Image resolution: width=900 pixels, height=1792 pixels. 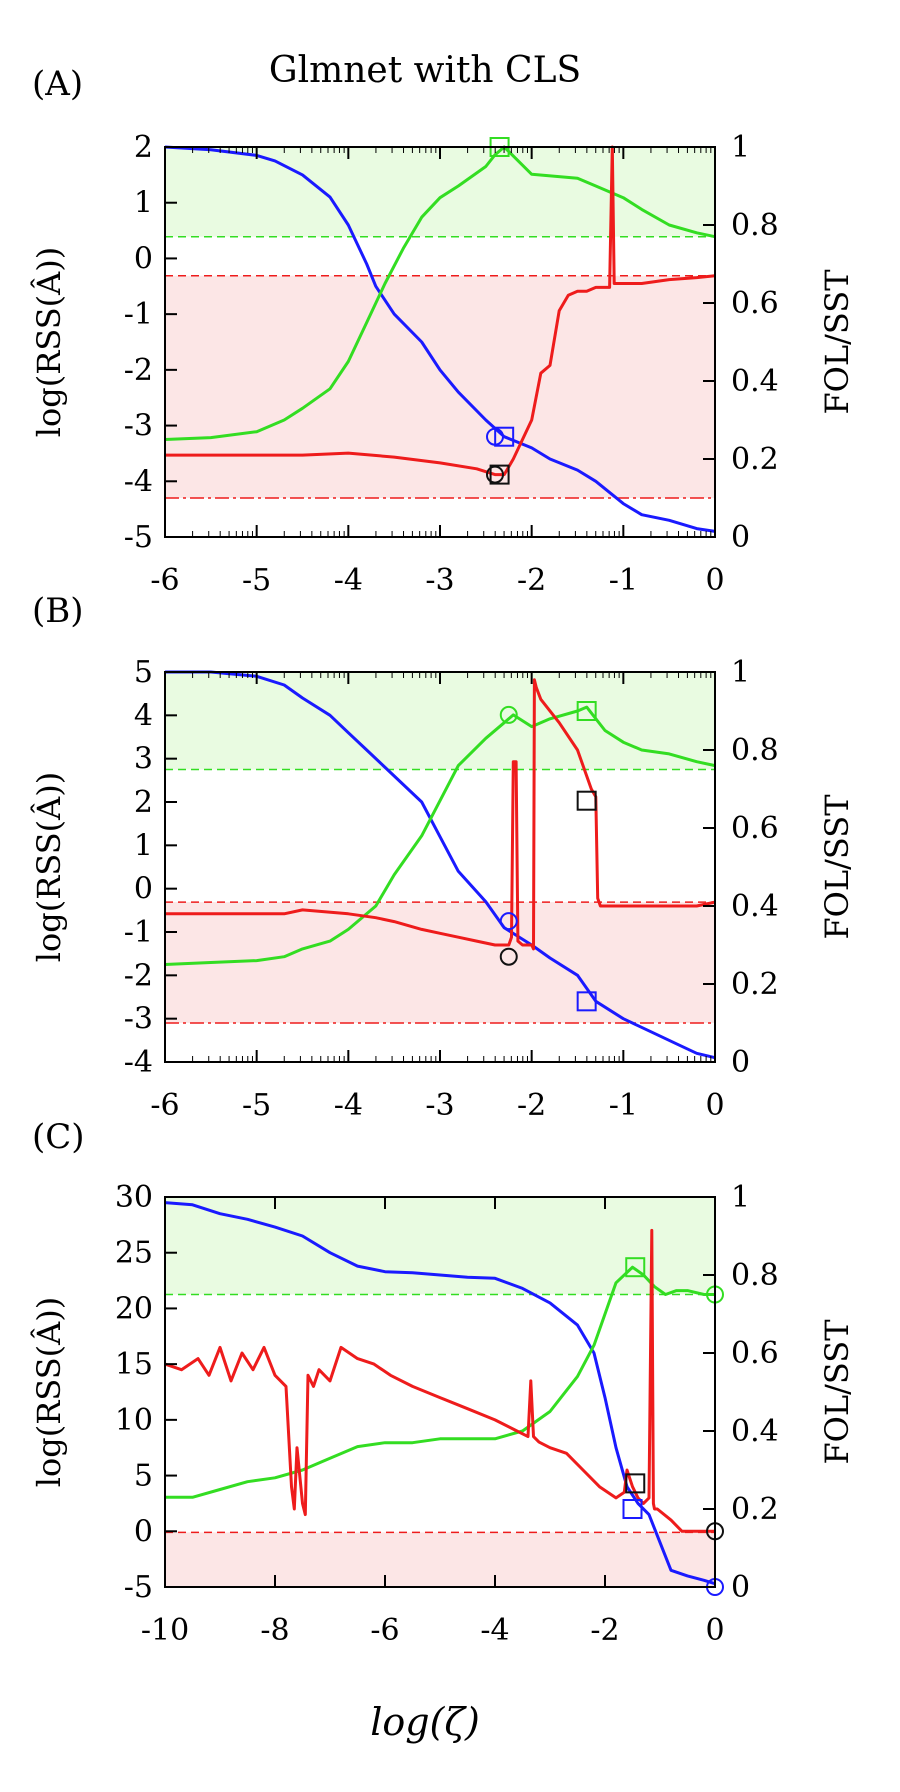 I want to click on y-left-tick-label: 3, so click(x=143, y=759).